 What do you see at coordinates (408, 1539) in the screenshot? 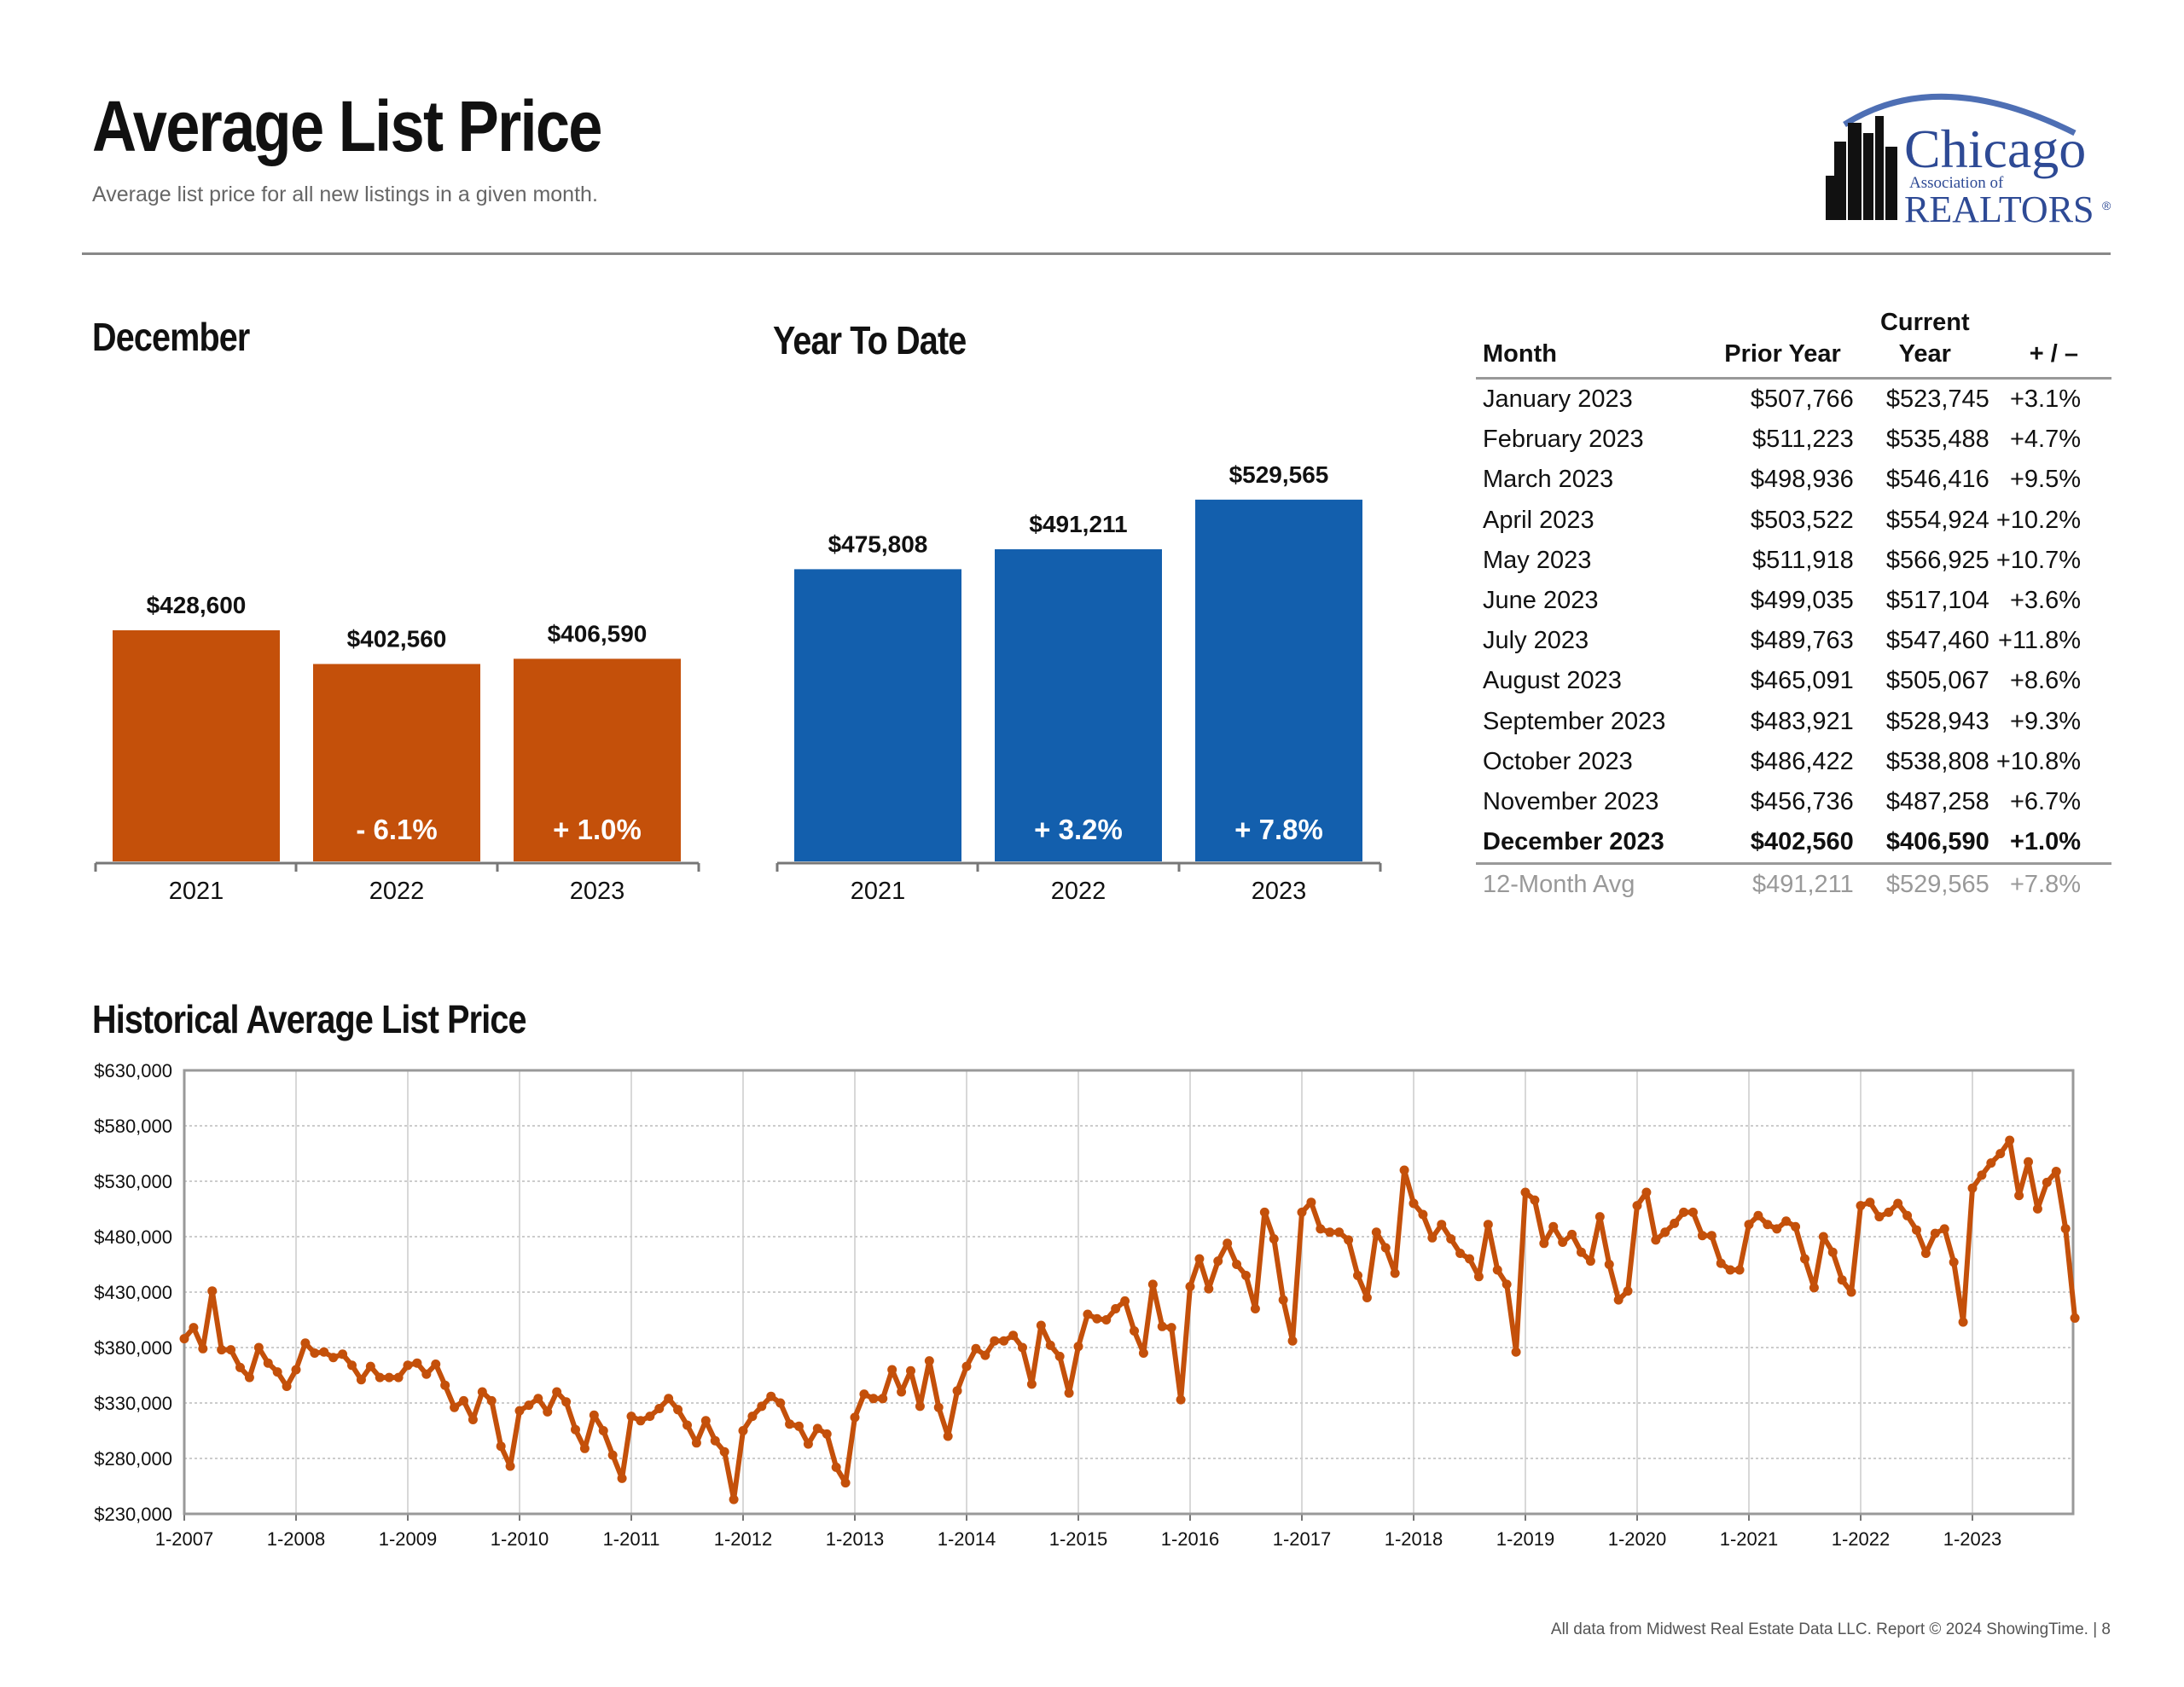
I see `x-tick-label: 1-2009` at bounding box center [408, 1539].